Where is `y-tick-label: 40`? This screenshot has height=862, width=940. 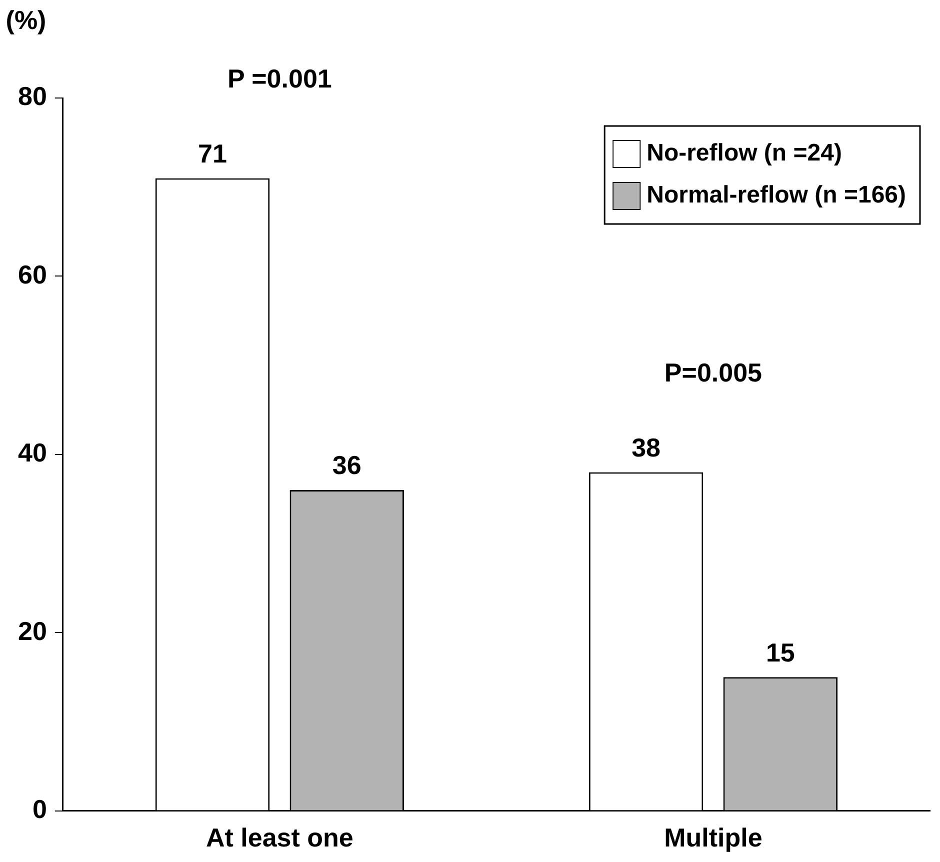 y-tick-label: 40 is located at coordinates (32, 453).